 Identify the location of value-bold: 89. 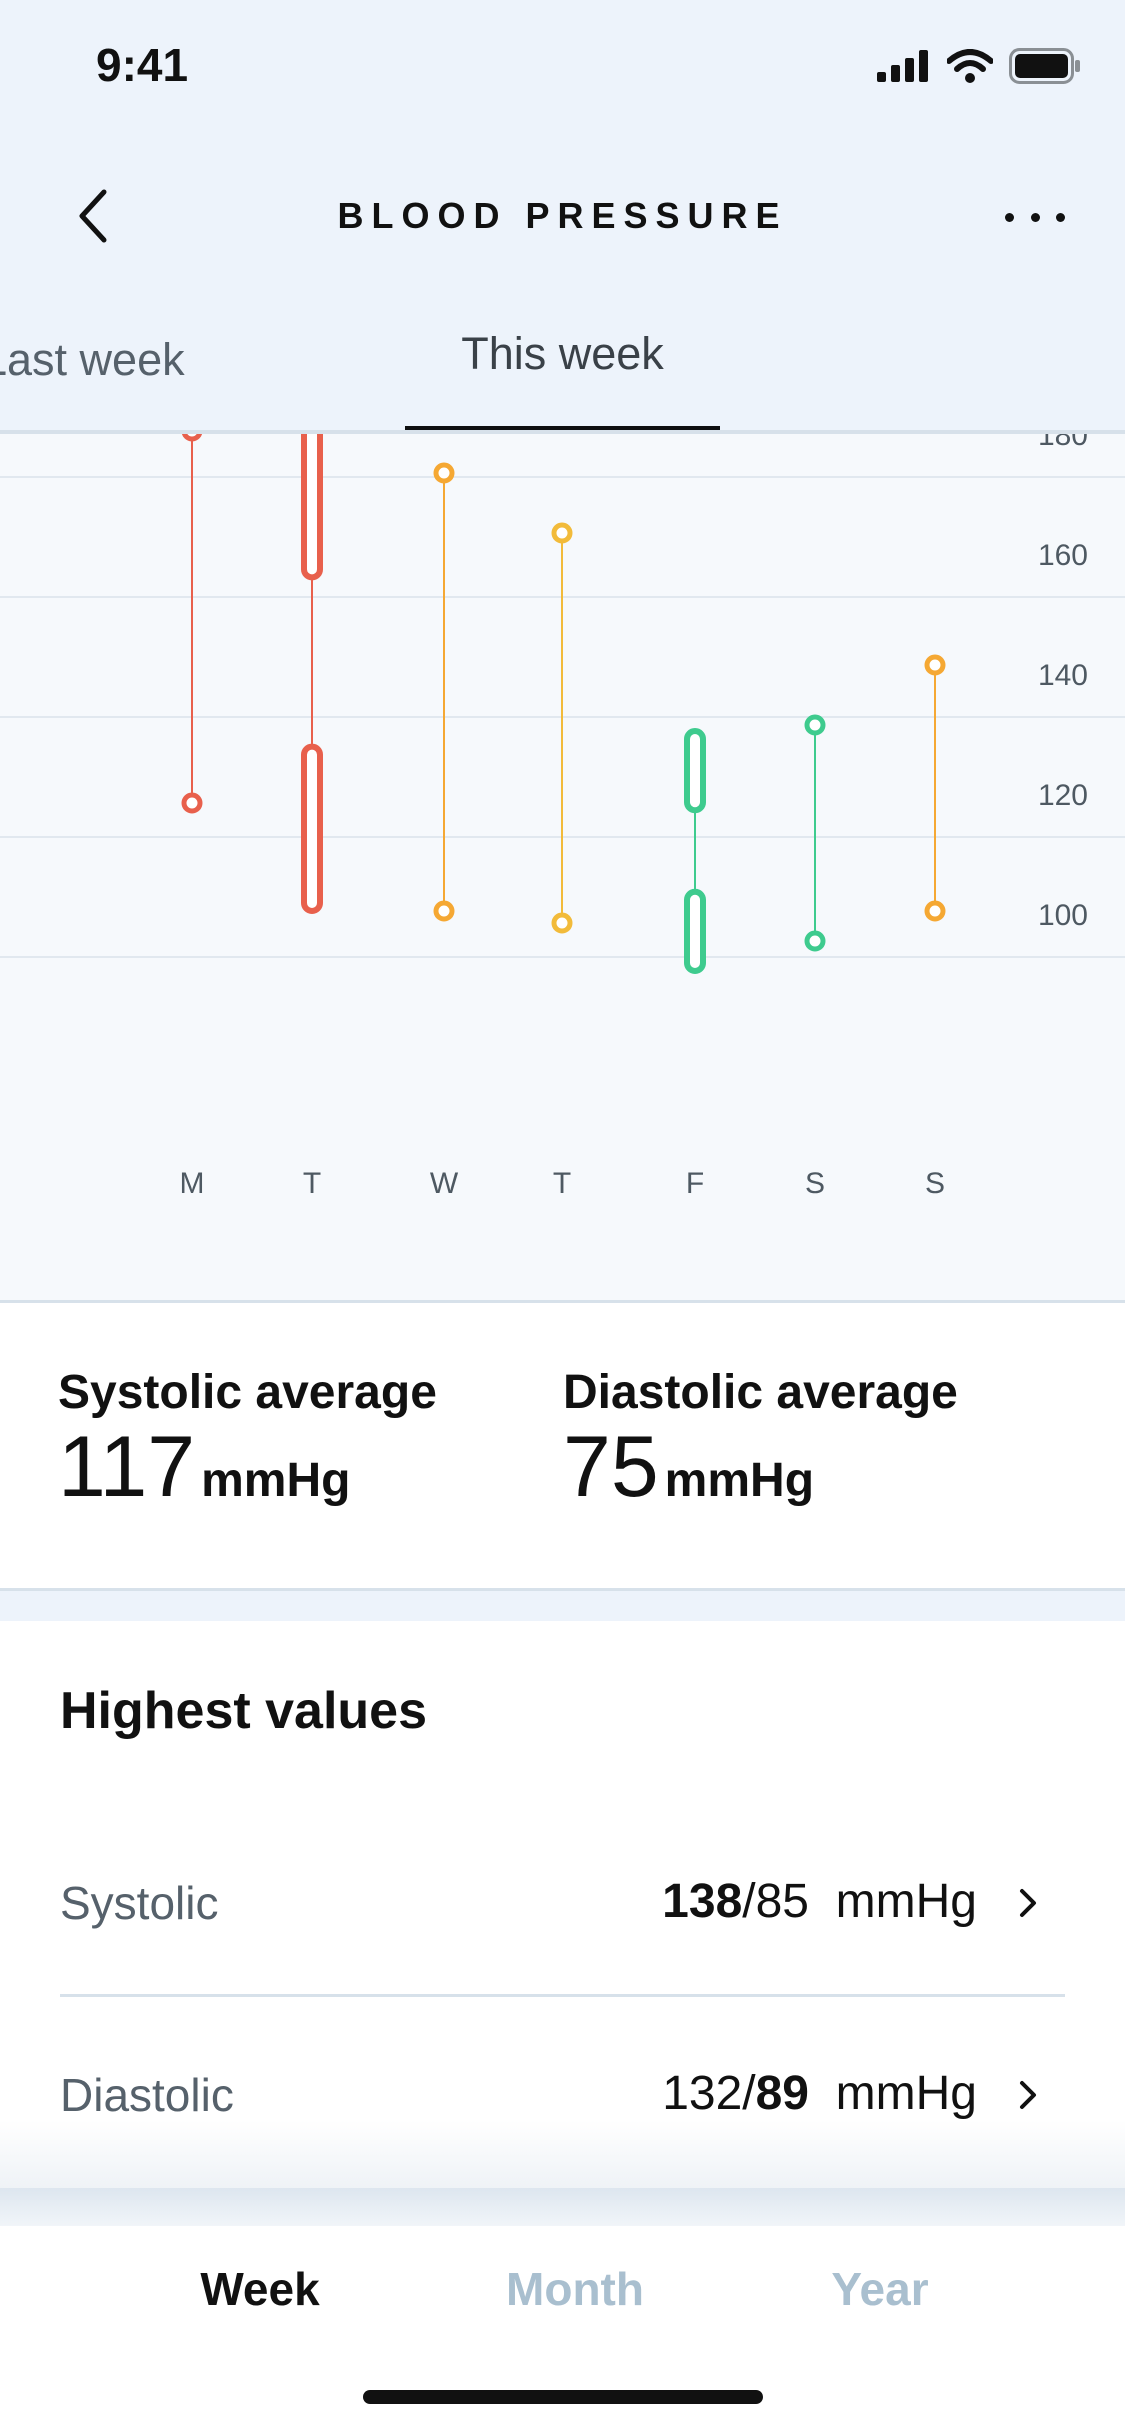
(782, 2093).